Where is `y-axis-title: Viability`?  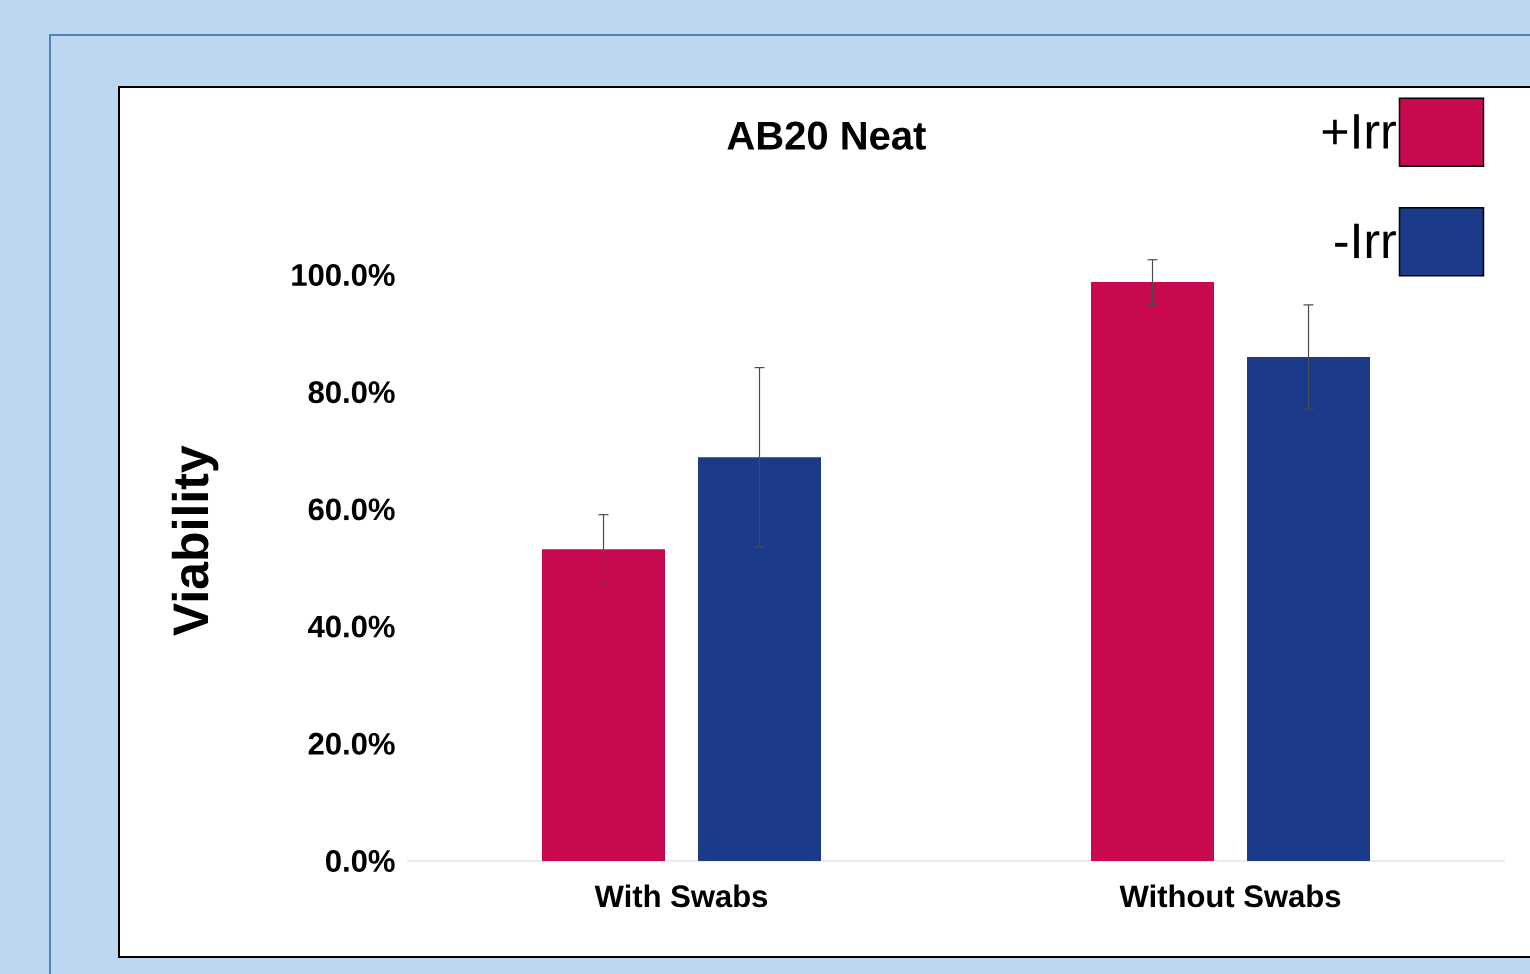 y-axis-title: Viability is located at coordinates (195, 540).